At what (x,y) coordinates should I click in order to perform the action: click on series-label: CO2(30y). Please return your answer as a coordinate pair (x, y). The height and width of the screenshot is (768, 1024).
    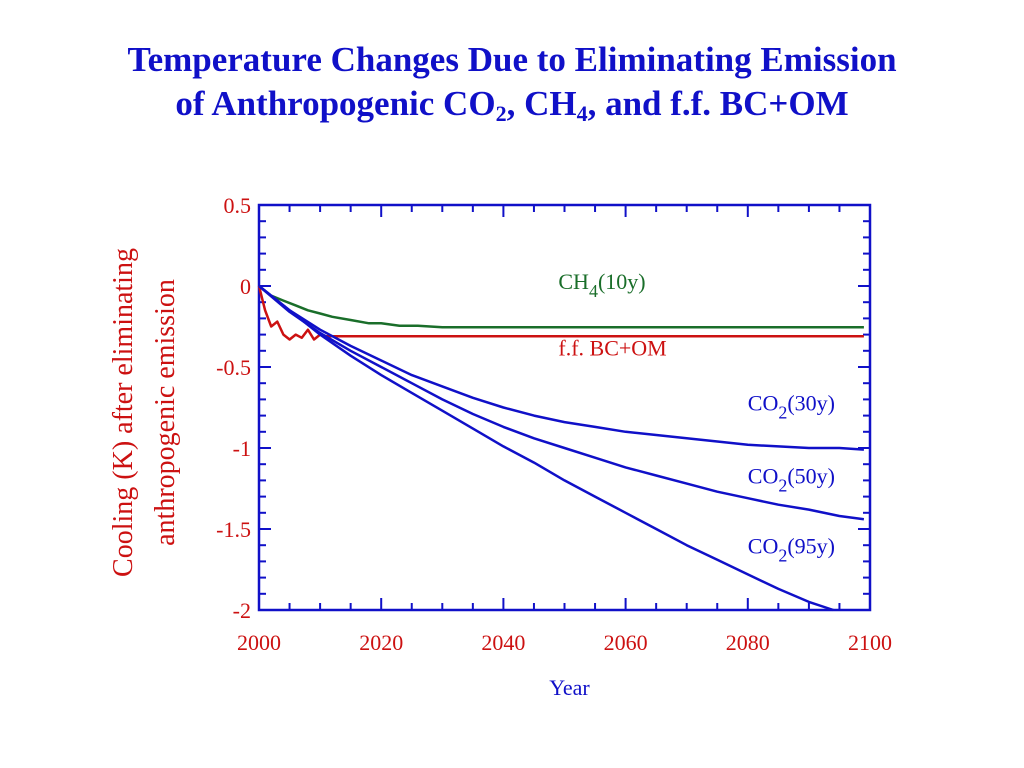
    Looking at the image, I should click on (791, 407).